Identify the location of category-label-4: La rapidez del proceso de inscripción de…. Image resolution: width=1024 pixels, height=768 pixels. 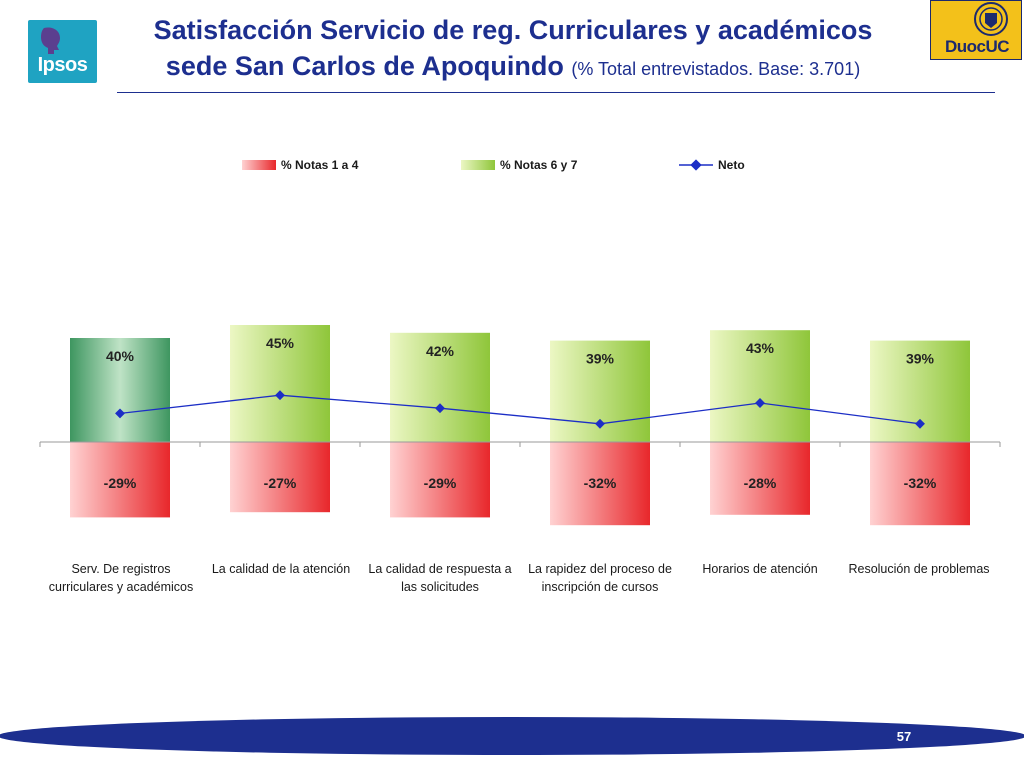
(600, 578).